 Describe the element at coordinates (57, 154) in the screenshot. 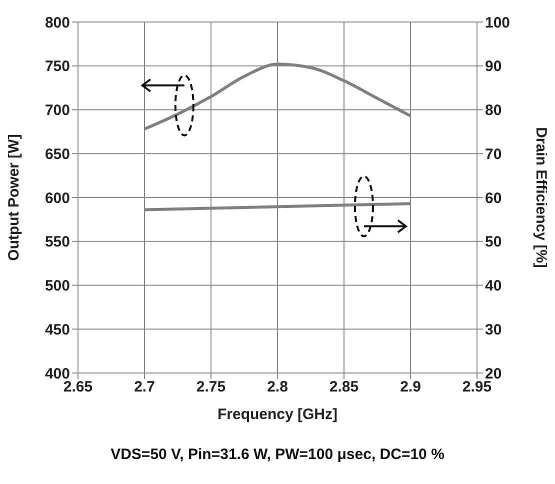

I see `y-tick-label: 650` at that location.